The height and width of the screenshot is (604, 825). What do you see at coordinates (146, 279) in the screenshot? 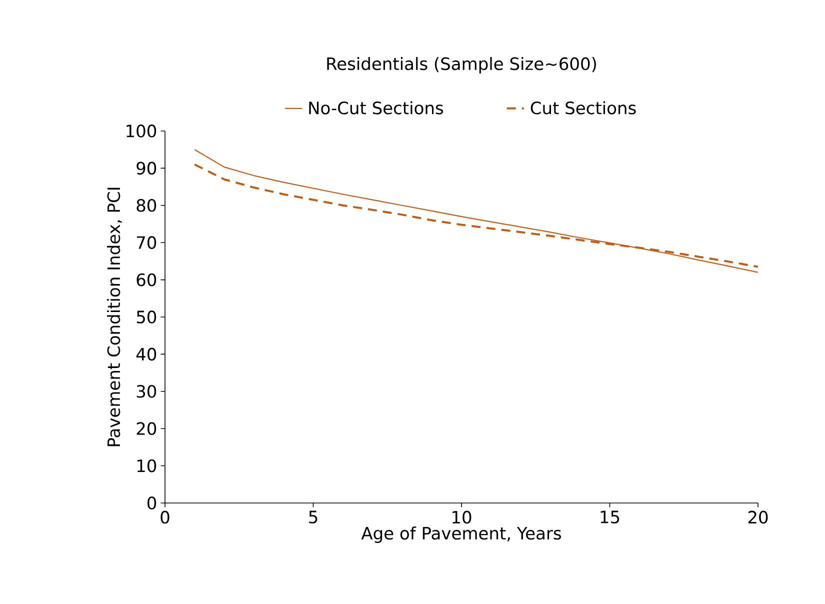
I see `y-tick-label: 60` at bounding box center [146, 279].